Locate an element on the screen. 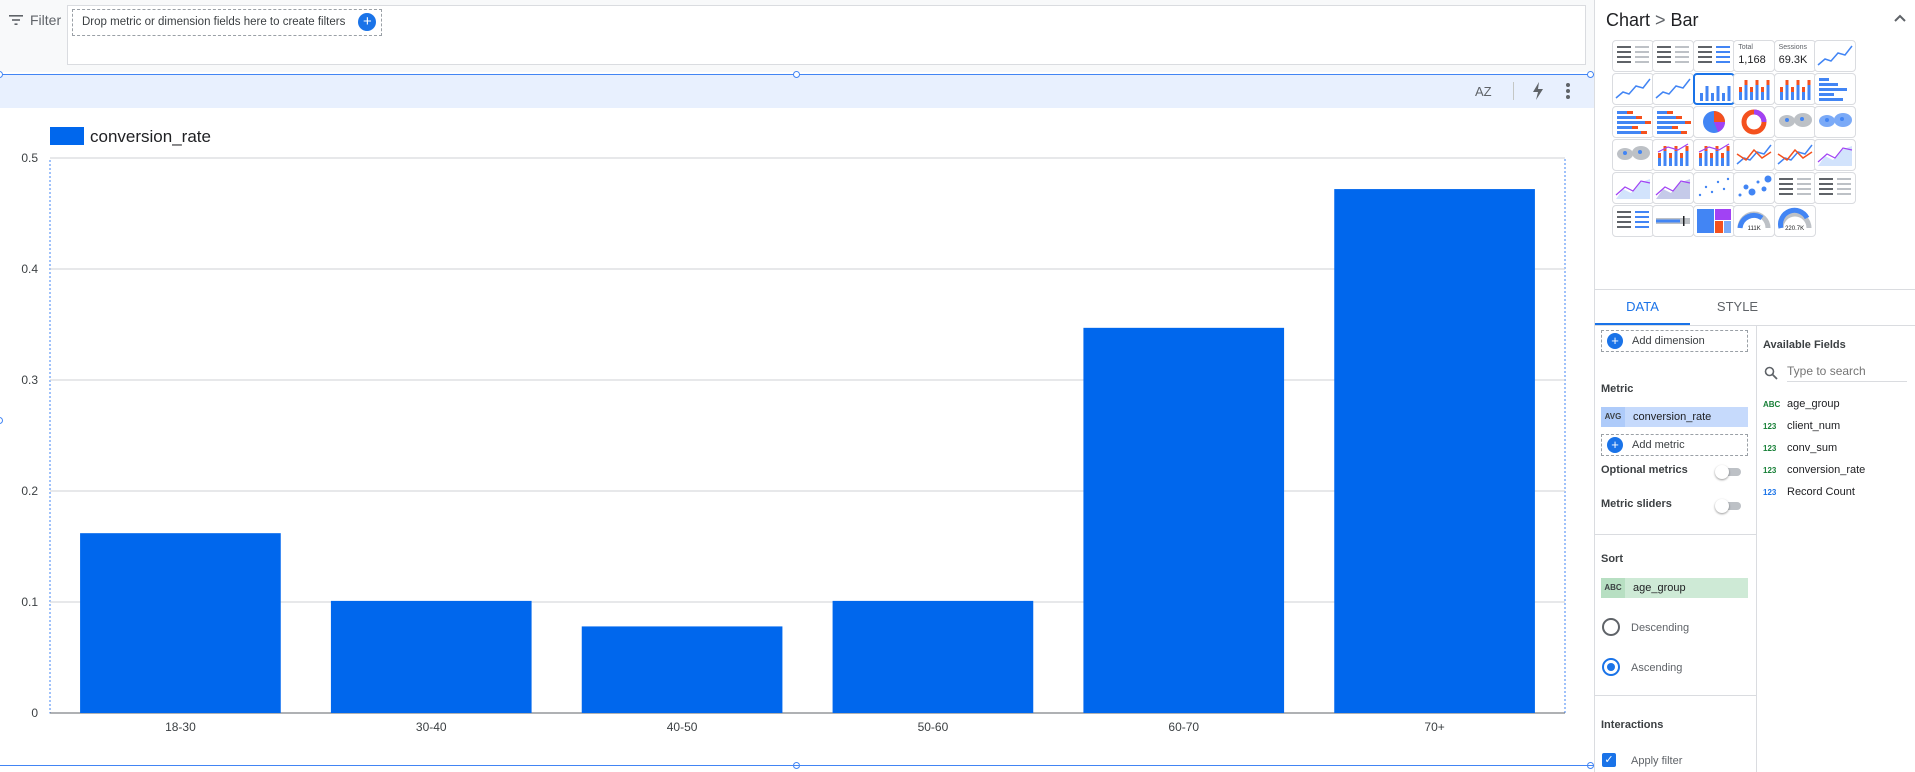 Image resolution: width=1915 pixels, height=772 pixels. area-chart-icon is located at coordinates (1835, 155).